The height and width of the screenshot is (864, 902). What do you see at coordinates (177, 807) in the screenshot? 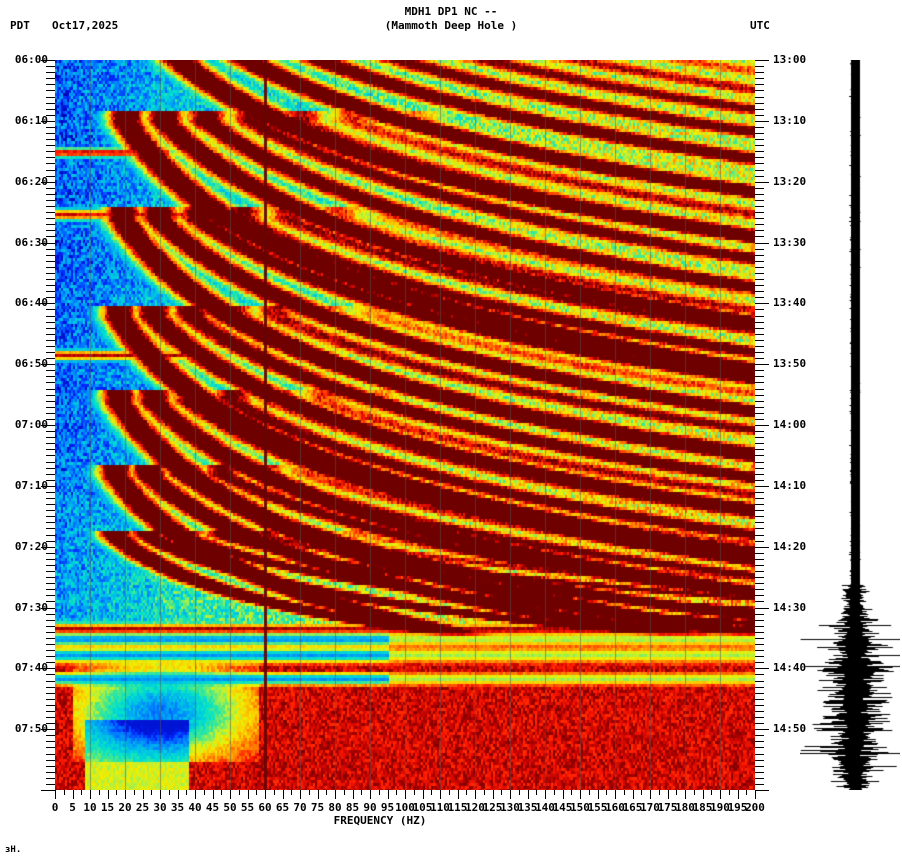
I see `x-axis-label-35: 35` at bounding box center [177, 807].